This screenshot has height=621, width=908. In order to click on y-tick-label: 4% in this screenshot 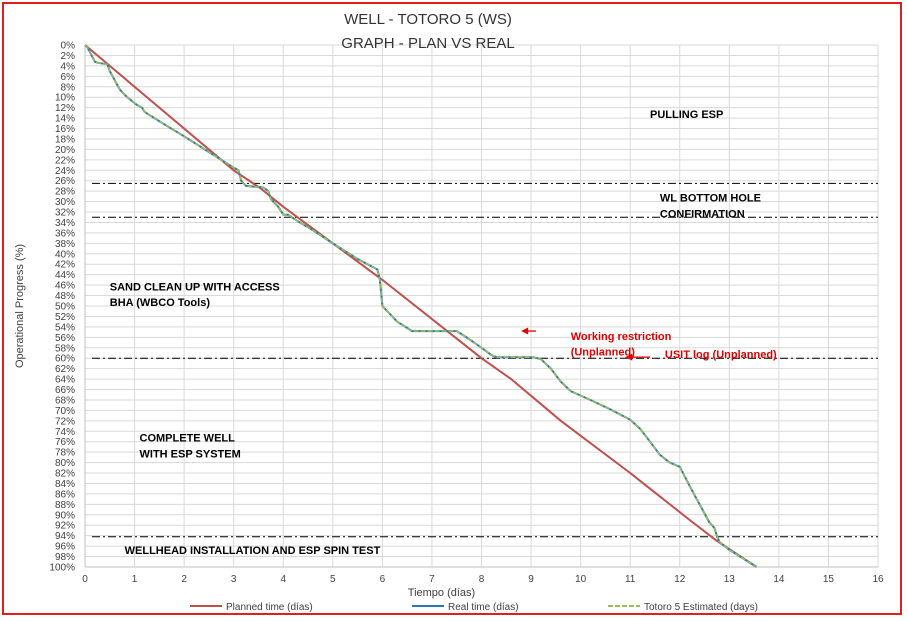, I will do `click(68, 66)`.